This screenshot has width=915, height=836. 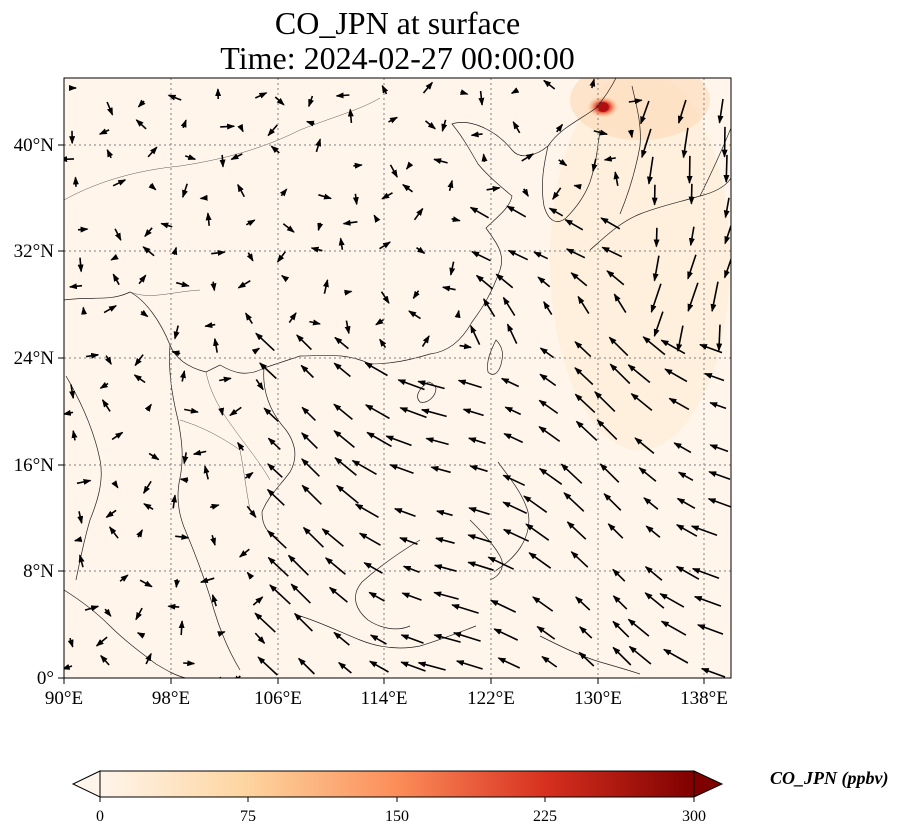 I want to click on y-tick-label: 8°N, so click(x=38, y=571).